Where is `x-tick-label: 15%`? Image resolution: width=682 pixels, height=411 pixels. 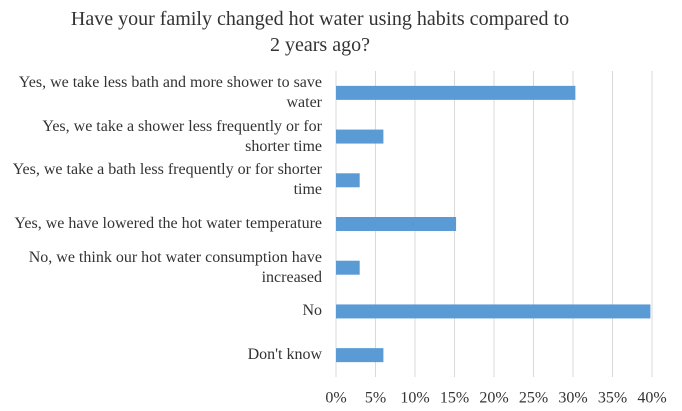 x-tick-label: 15% is located at coordinates (454, 398).